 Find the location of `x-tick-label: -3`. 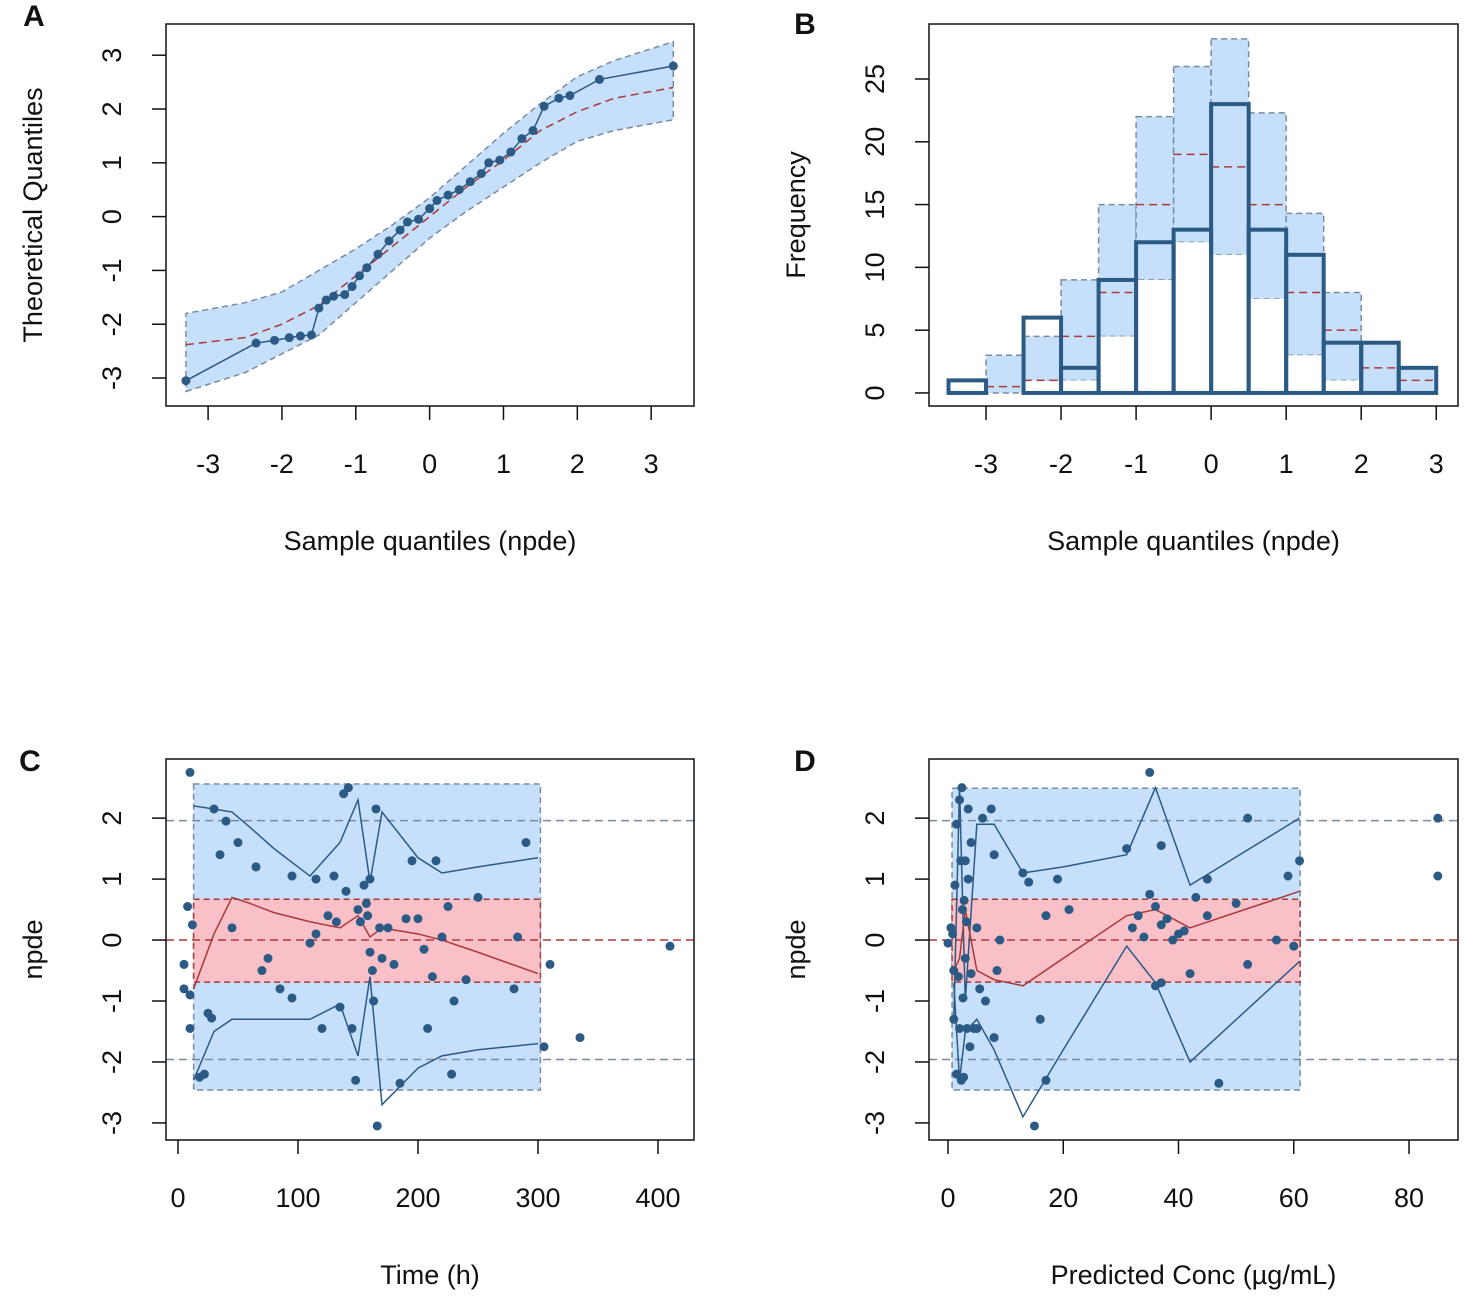

x-tick-label: -3 is located at coordinates (986, 464).